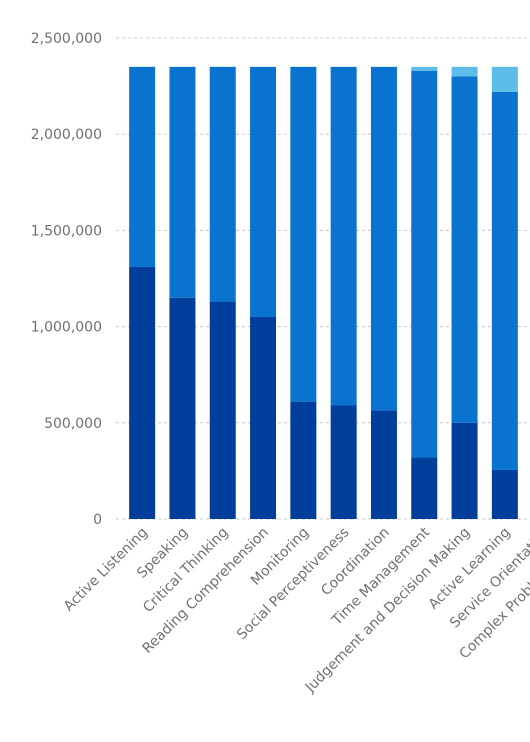 This screenshot has width=530, height=742. What do you see at coordinates (66, 328) in the screenshot?
I see `y-tick-label: 1,000,000` at bounding box center [66, 328].